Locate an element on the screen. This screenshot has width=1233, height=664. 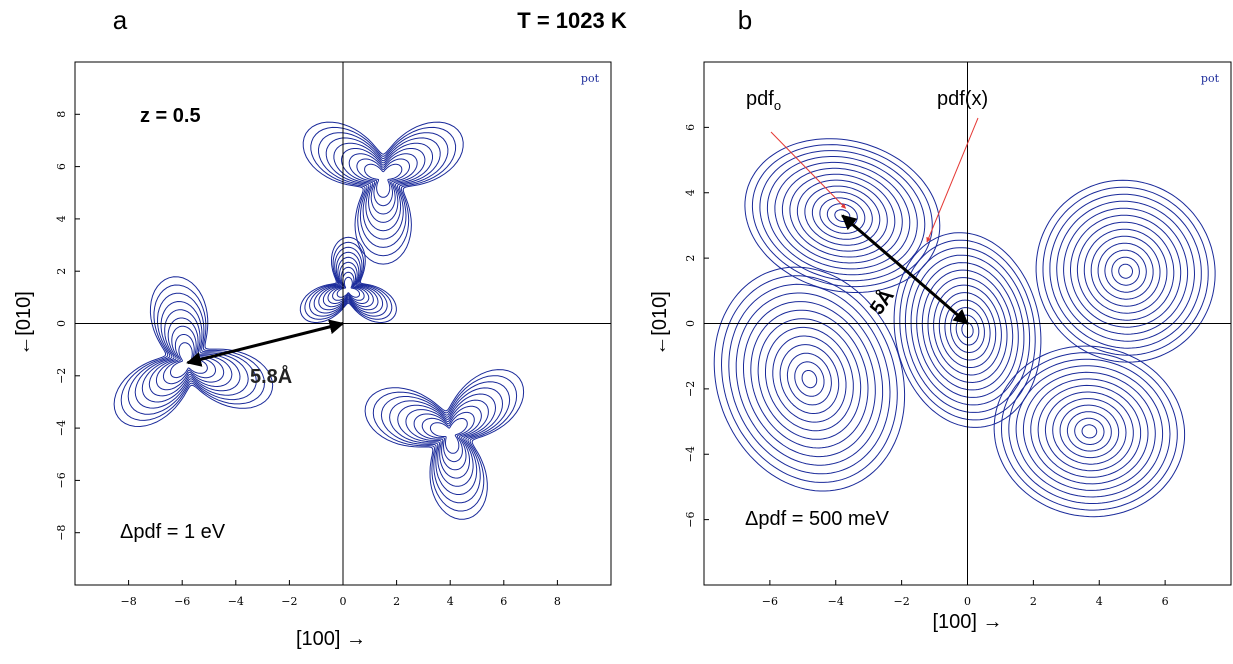
y-tick-label: 6 is located at coordinates (61, 166).